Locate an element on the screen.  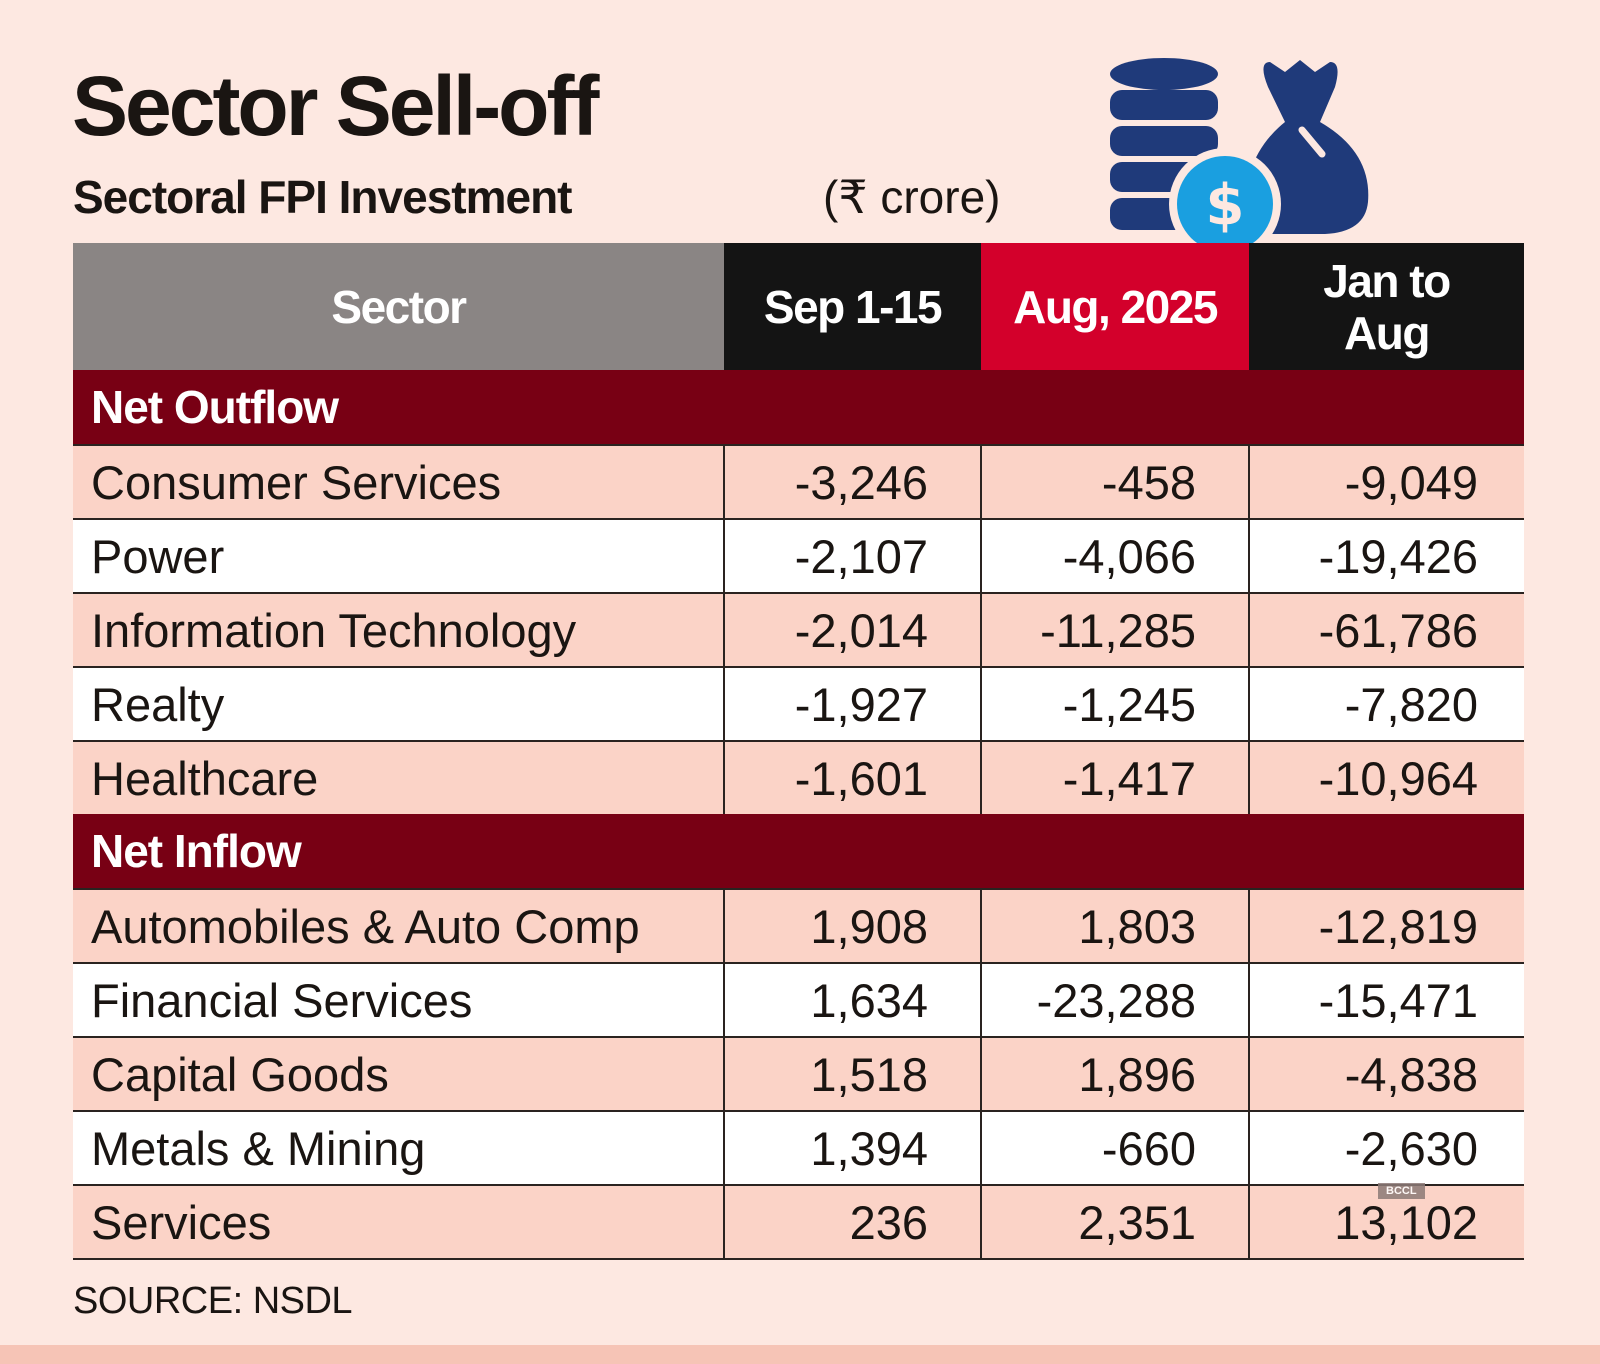
source-note: SOURCE: NSDL is located at coordinates (213, 1301).